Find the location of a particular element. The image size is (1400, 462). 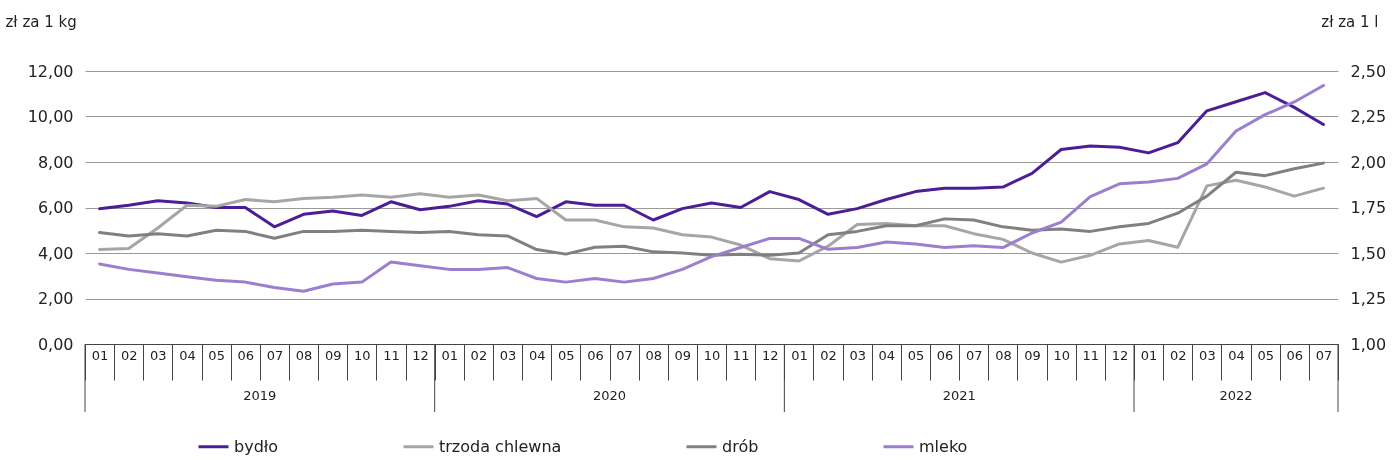

legend-label: drób is located at coordinates (740, 446).